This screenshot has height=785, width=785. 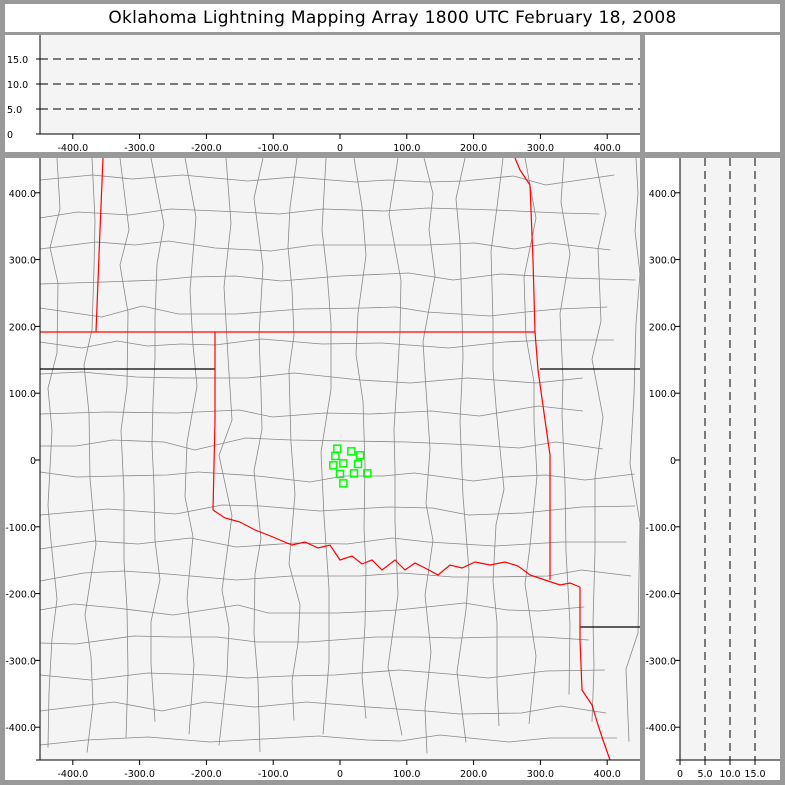 I want to click on oklahoma-east-border, so click(x=532, y=368).